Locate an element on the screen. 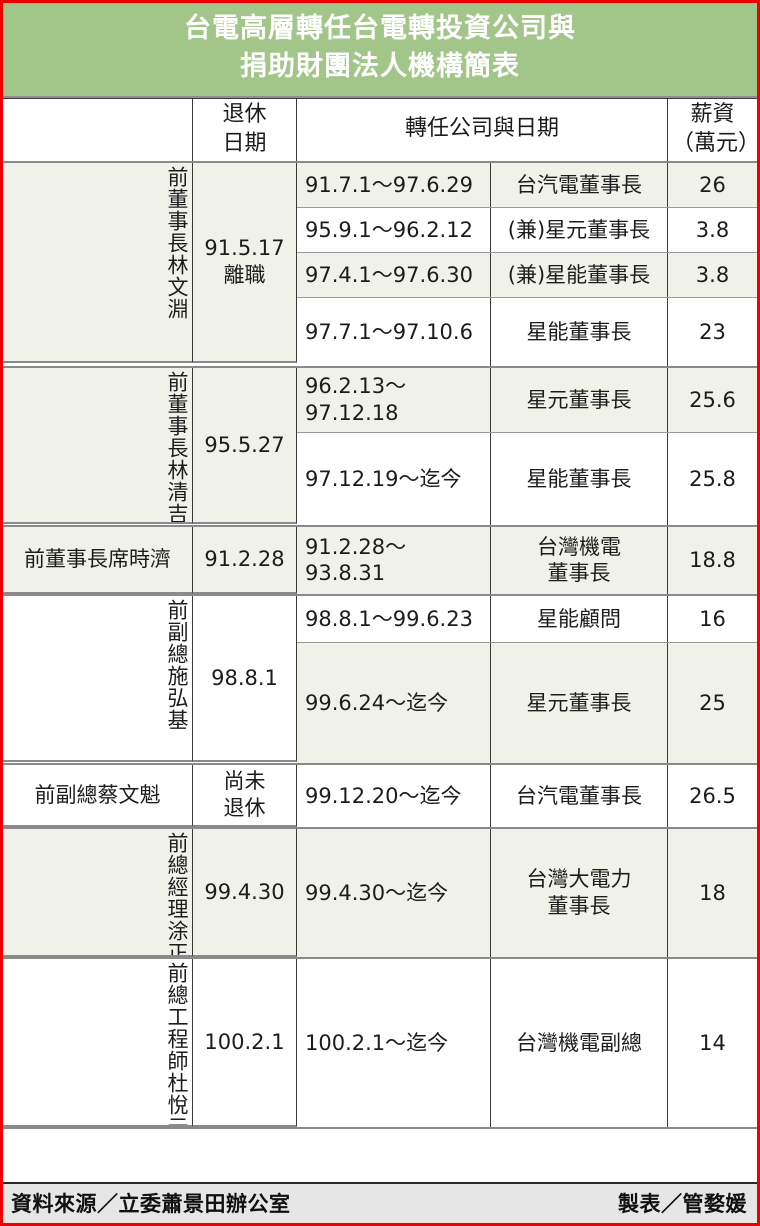 Image resolution: width=760 pixels, height=1226 pixels. period-cell: 100.2.1～迄今 is located at coordinates (394, 1042).